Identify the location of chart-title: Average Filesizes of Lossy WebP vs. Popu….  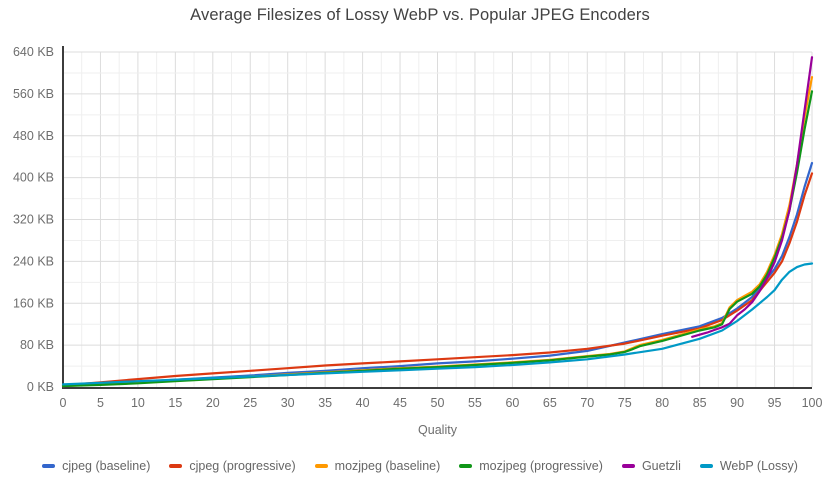
(420, 15).